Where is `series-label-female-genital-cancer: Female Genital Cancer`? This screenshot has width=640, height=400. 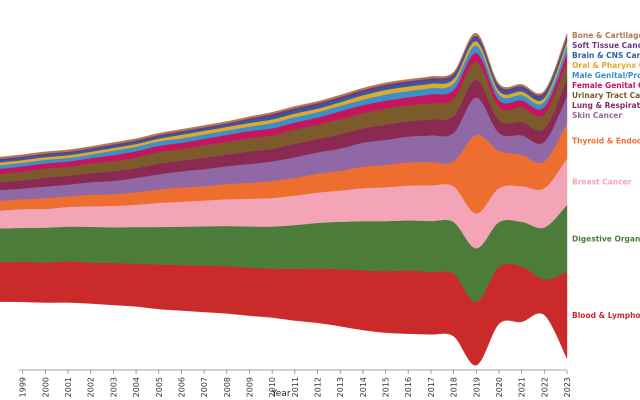 series-label-female-genital-cancer: Female Genital Cancer is located at coordinates (606, 85).